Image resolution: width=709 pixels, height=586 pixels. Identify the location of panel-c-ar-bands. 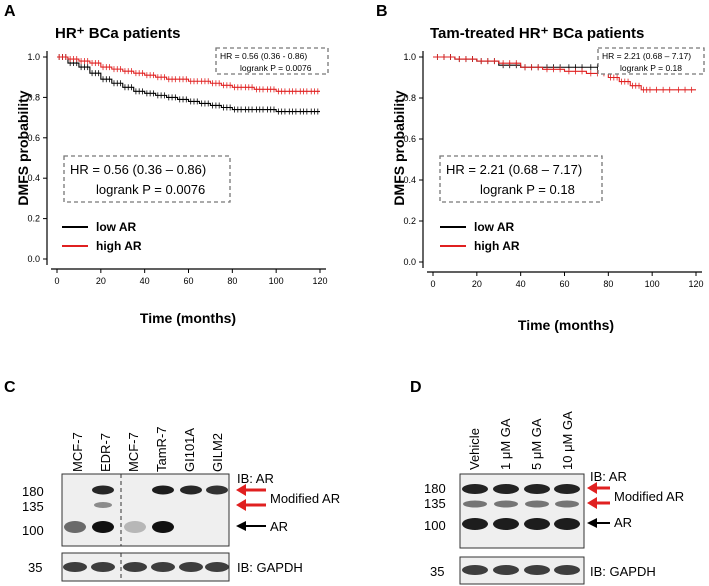
(146, 509).